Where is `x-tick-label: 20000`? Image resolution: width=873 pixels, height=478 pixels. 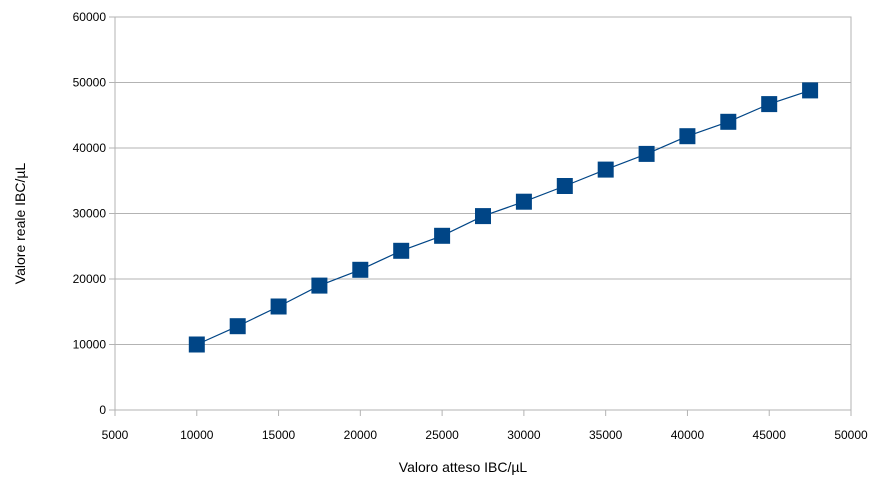
x-tick-label: 20000 is located at coordinates (361, 435).